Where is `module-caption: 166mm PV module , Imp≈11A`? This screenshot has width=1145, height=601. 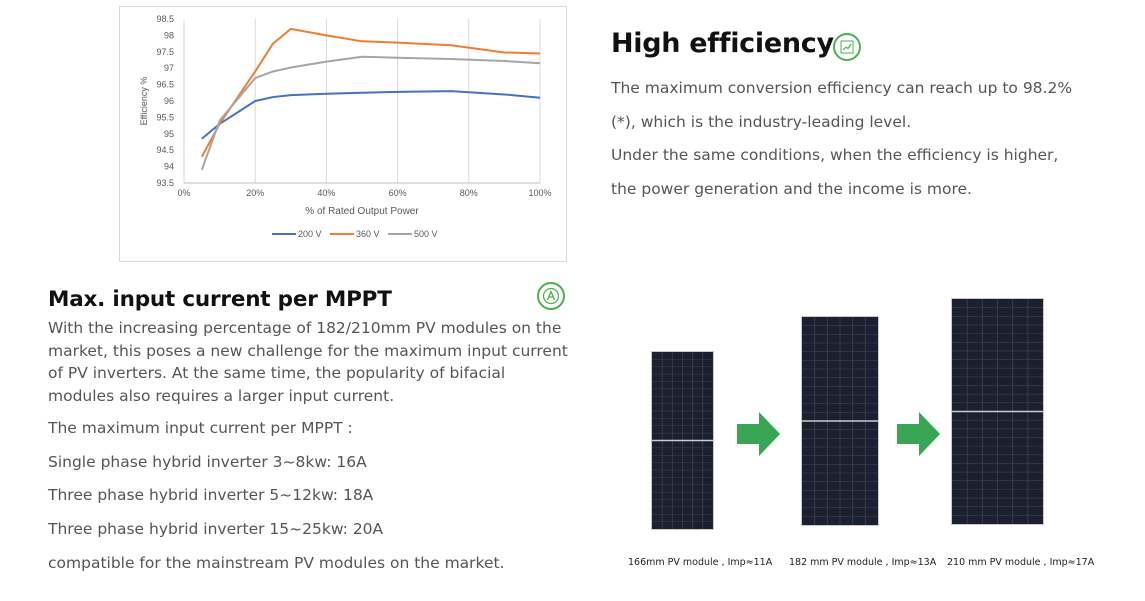
module-caption: 166mm PV module , Imp≈11A is located at coordinates (700, 562).